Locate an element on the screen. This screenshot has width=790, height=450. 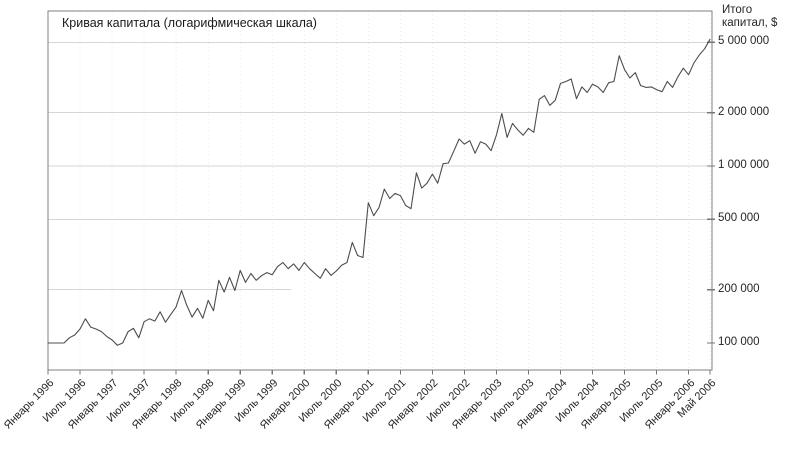
y-tick-label: 100 000 is located at coordinates (739, 342).